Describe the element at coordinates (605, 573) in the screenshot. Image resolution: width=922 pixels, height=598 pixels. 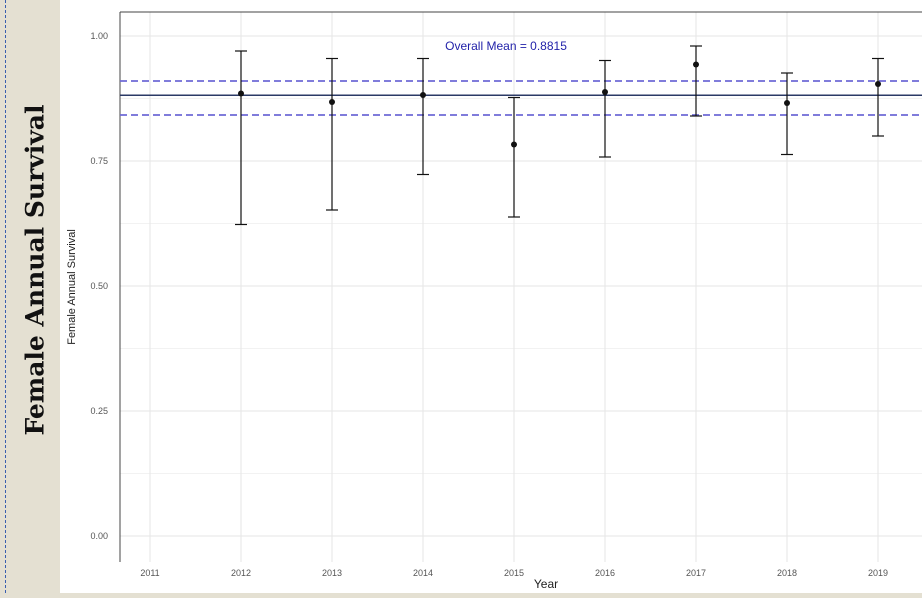
I see `x-tick-label: 2016` at that location.